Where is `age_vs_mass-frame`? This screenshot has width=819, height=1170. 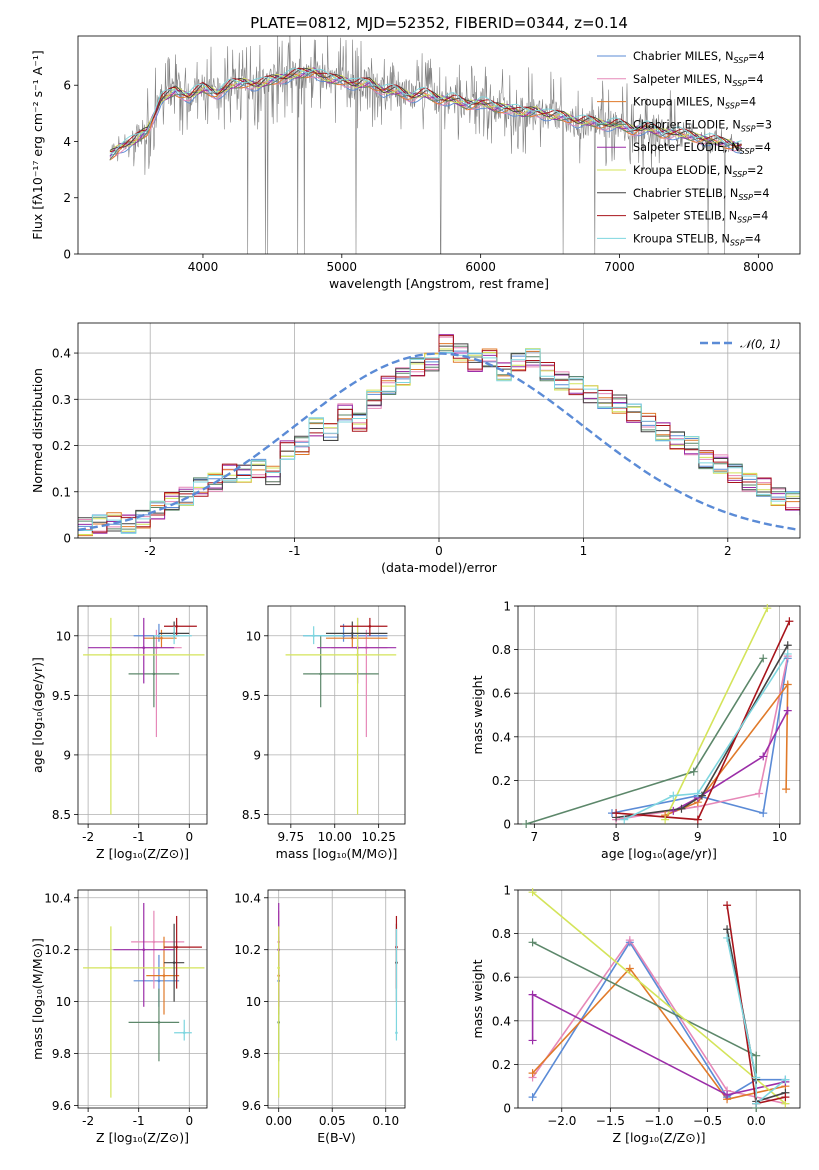
age_vs_mass-frame is located at coordinates (336, 715).